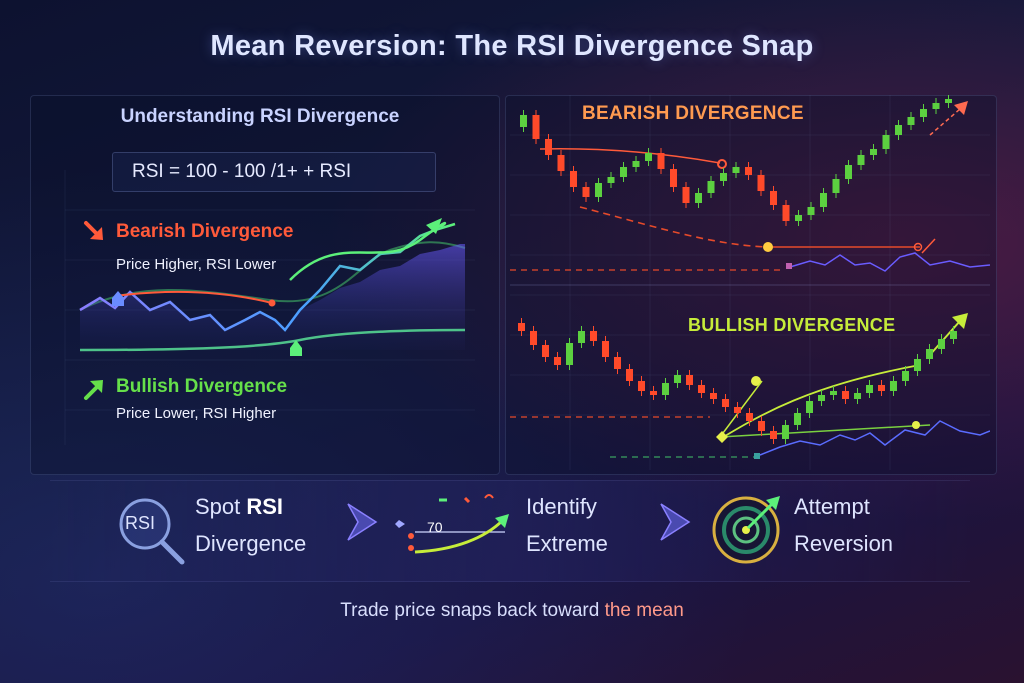  What do you see at coordinates (844, 543) in the screenshot?
I see `step-3-subtitle: Reversion` at bounding box center [844, 543].